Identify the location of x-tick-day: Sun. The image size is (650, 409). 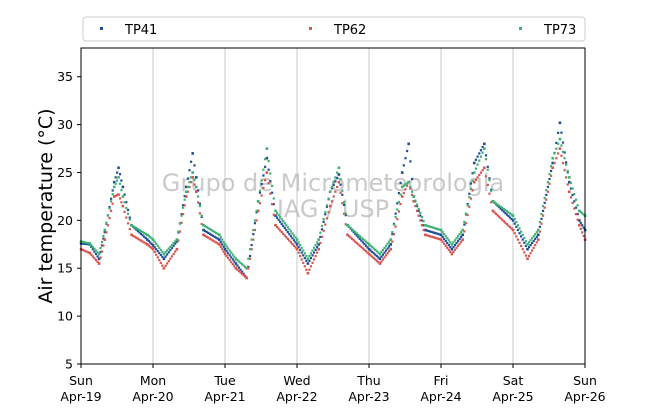
(81, 380).